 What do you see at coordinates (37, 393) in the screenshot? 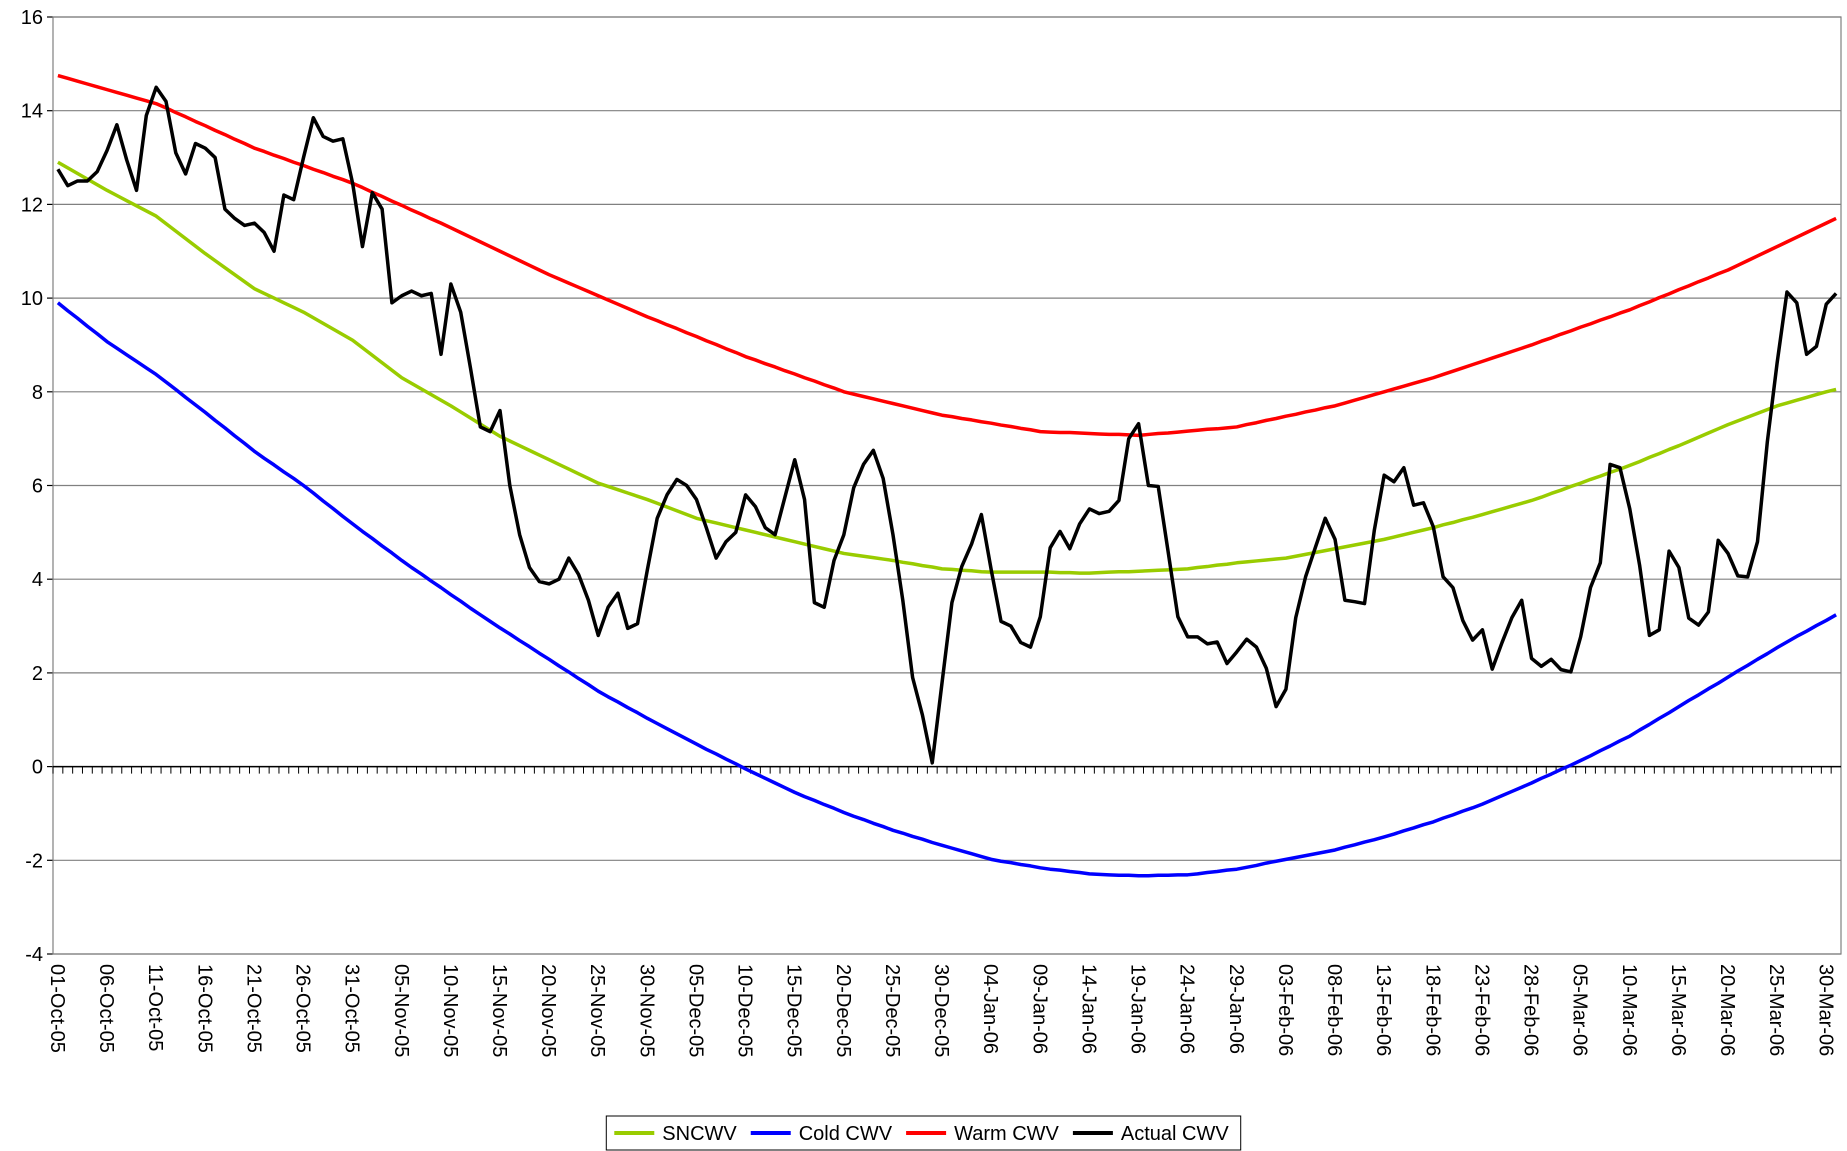
I see `y-tick-label: 8` at bounding box center [37, 393].